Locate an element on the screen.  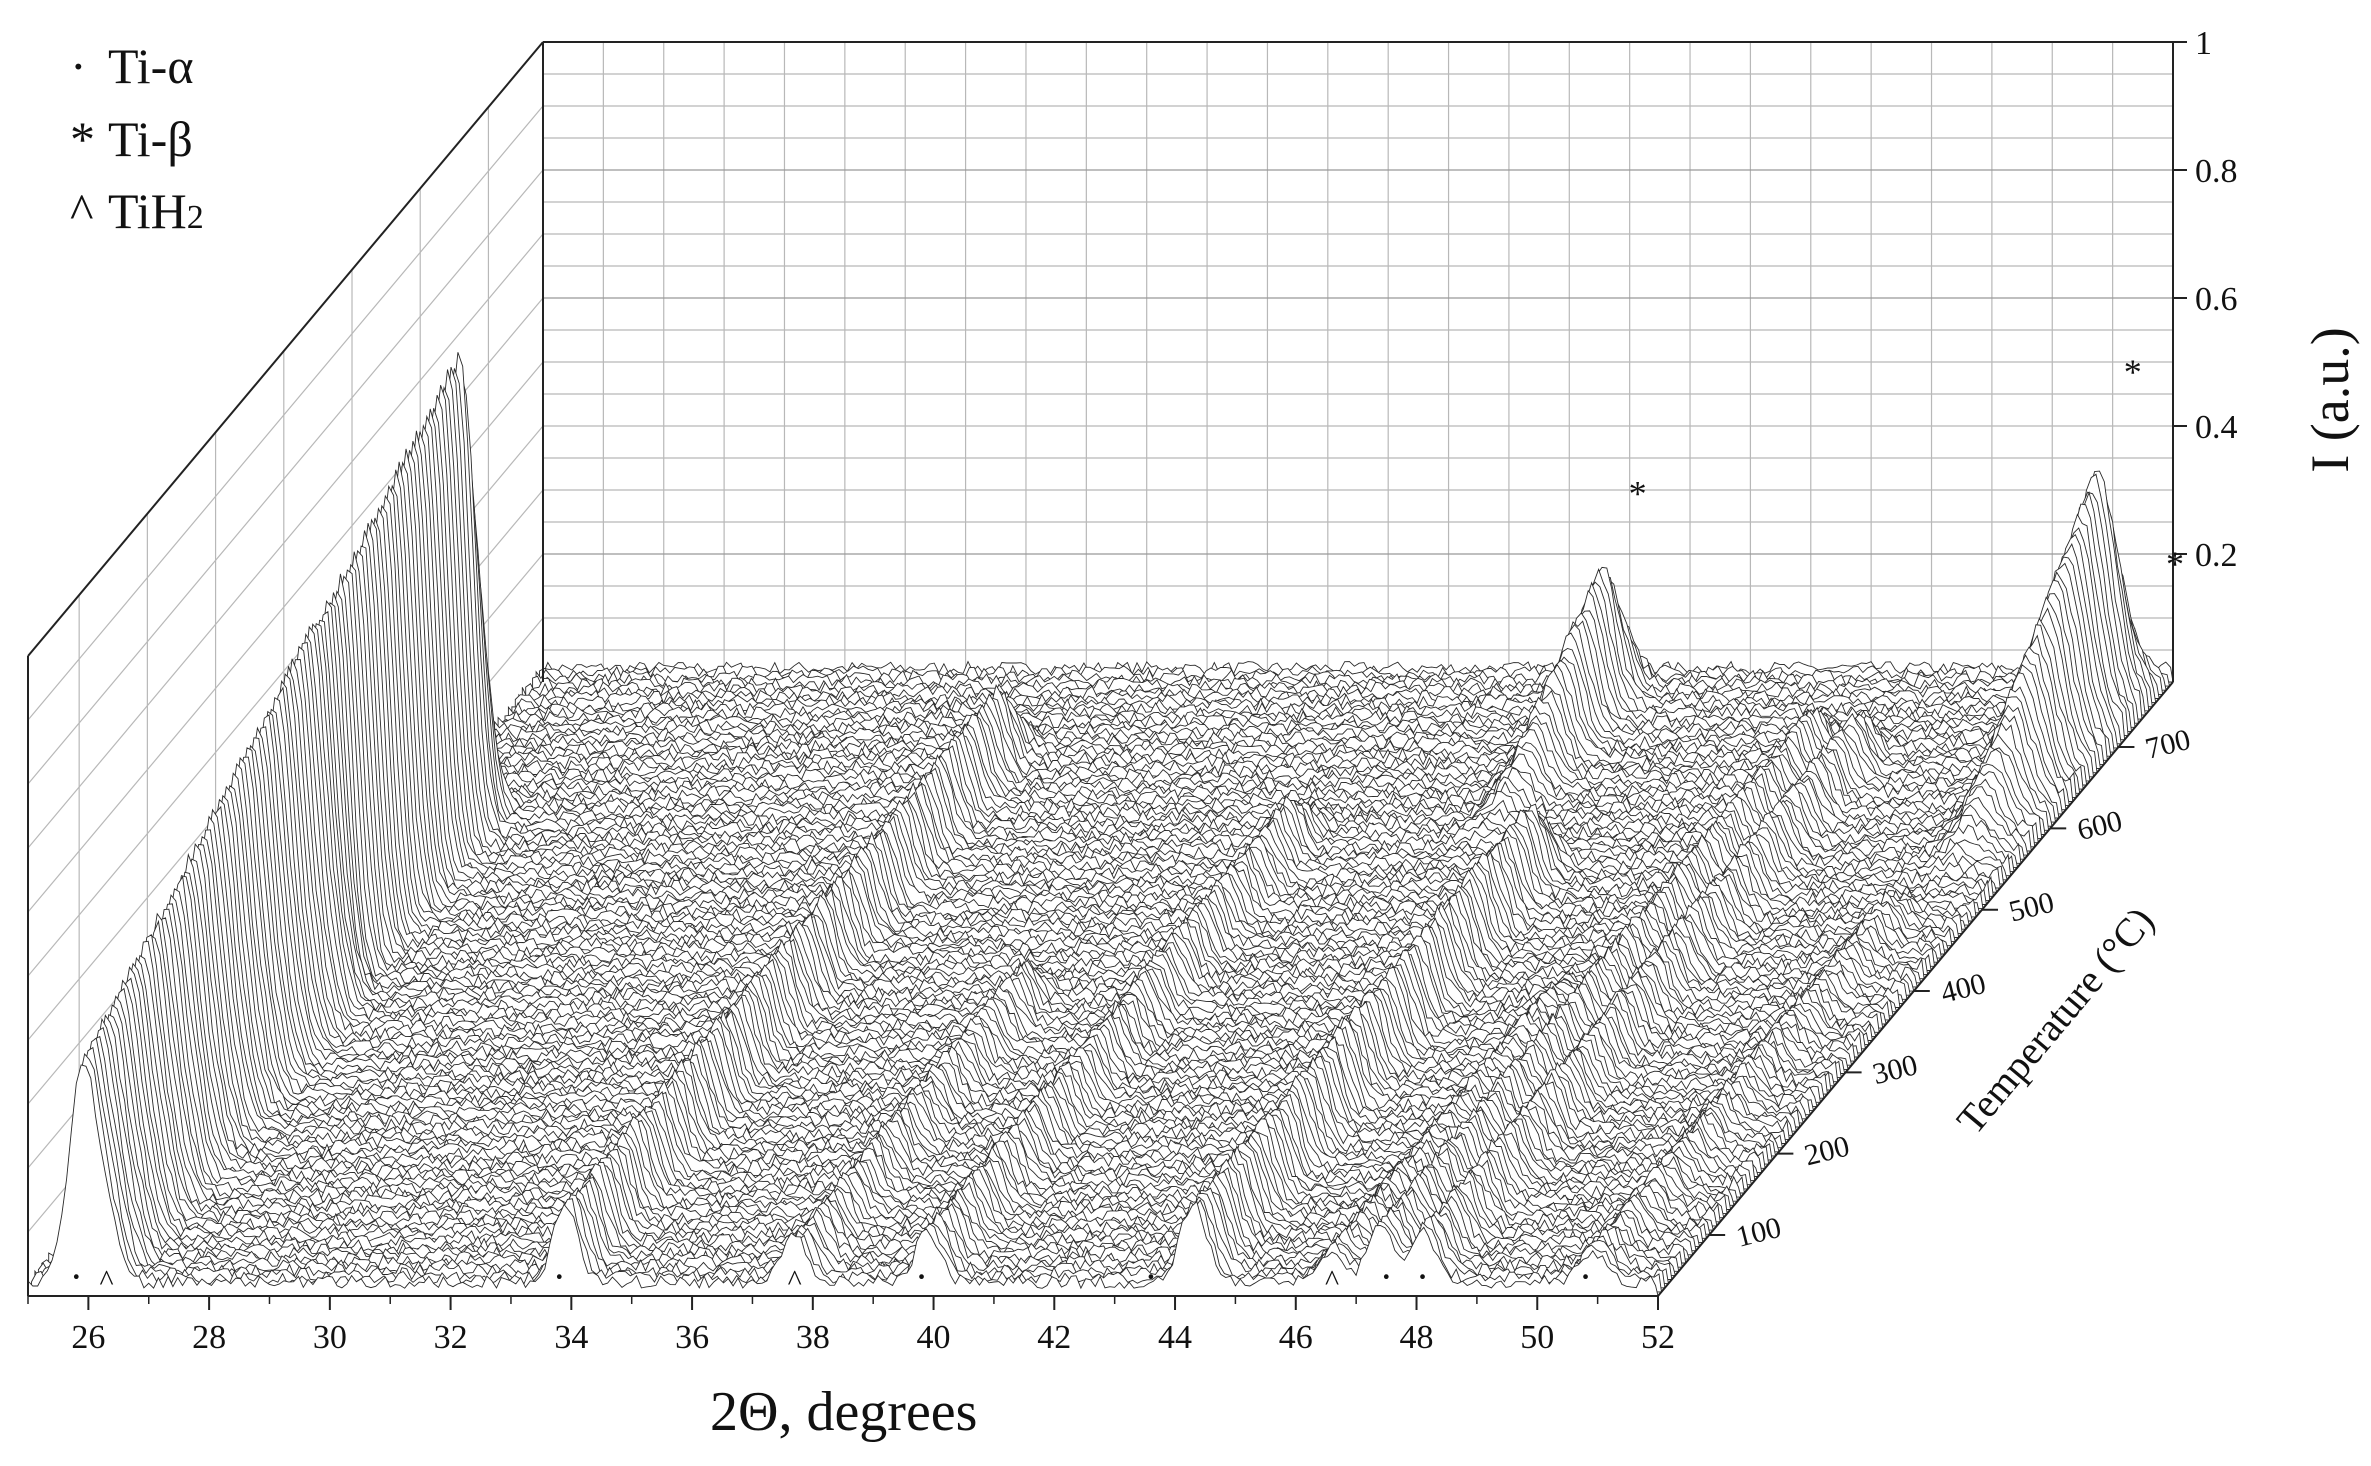
temperature-tick-label: 600 is located at coordinates (2100, 825).